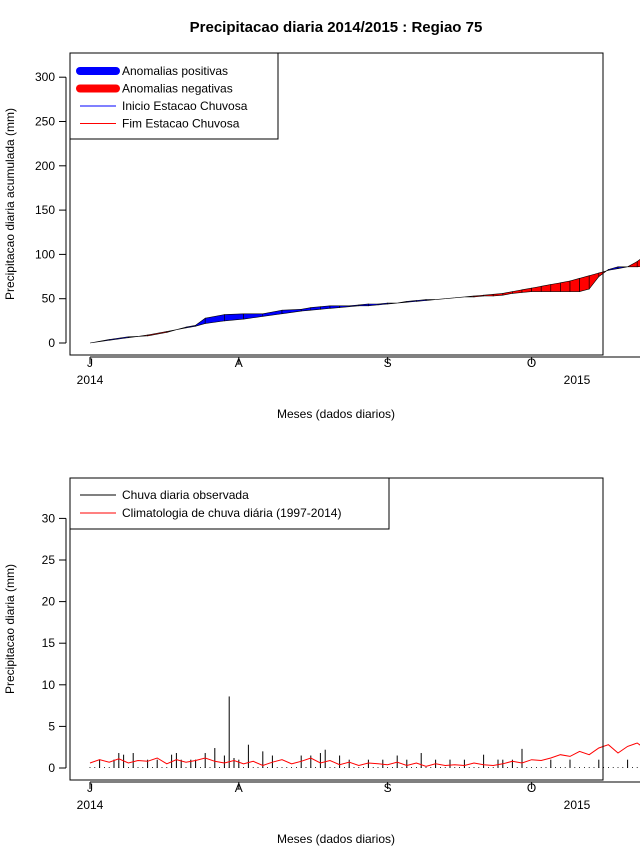  What do you see at coordinates (364, 301) in the screenshot?
I see `top-cumulative-areas` at bounding box center [364, 301].